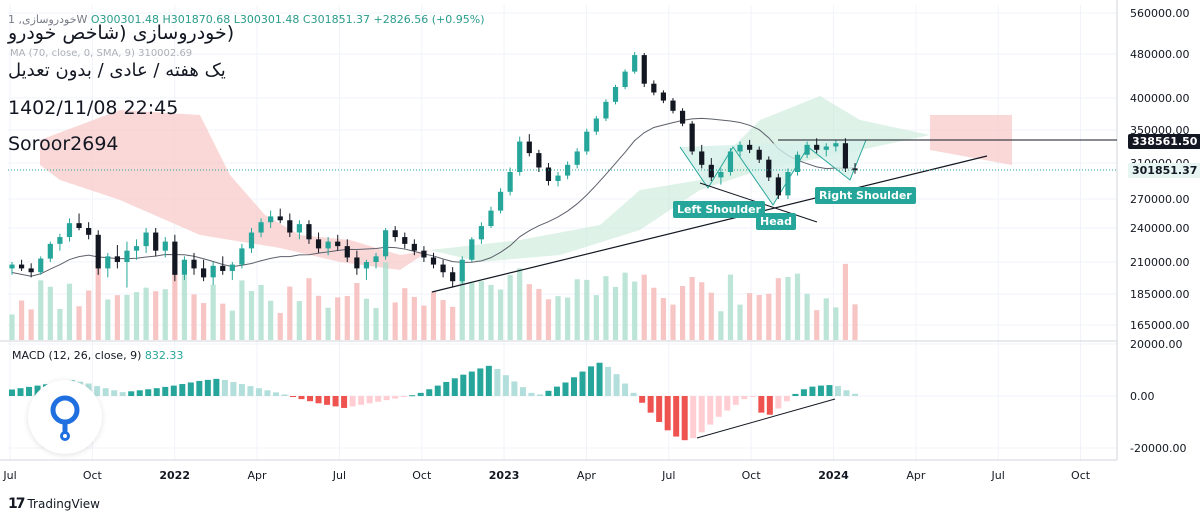  I want to click on chart-author: Soroor2694, so click(63, 144).